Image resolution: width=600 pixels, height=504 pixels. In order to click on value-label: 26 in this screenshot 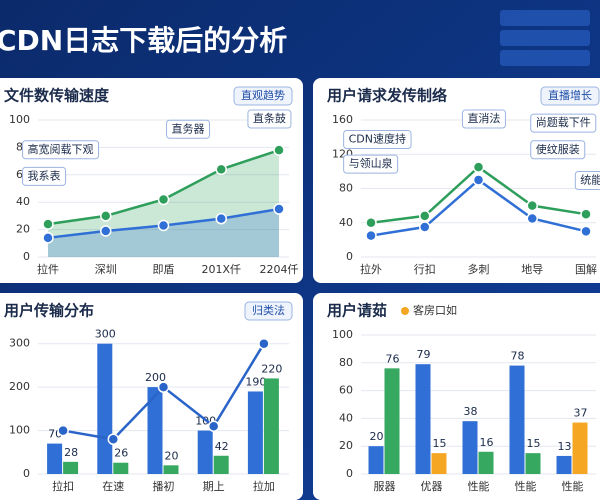, I will do `click(121, 453)`.